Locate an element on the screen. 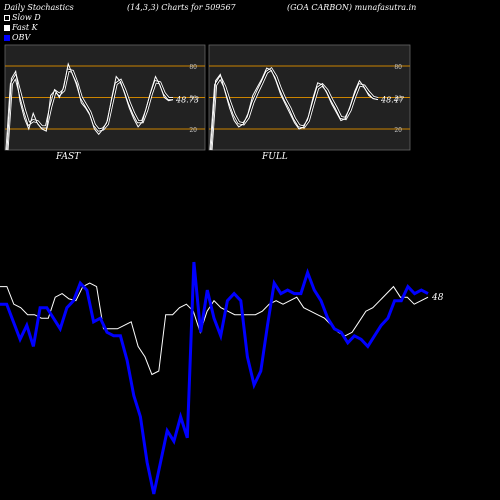  full-panel-label: FULL is located at coordinates (275, 157).